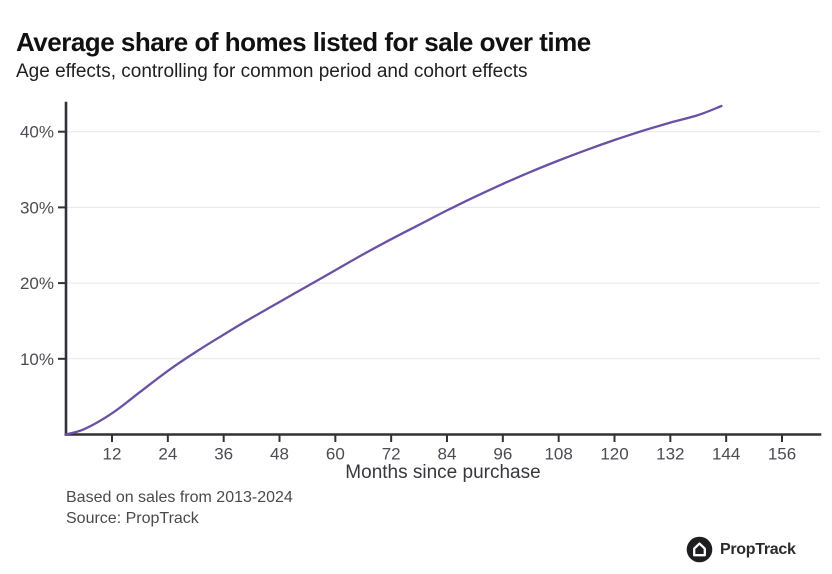 This screenshot has width=832, height=574. Describe the element at coordinates (335, 454) in the screenshot. I see `x-tick-label: 60` at that location.